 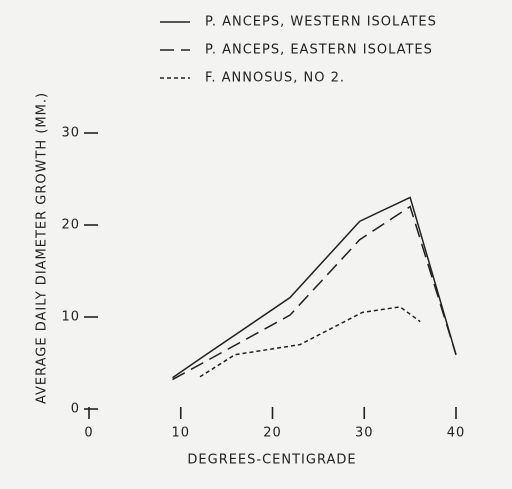 What do you see at coordinates (275, 78) in the screenshot?
I see `legend-label: F. ANNOSUS, NO 2.` at bounding box center [275, 78].